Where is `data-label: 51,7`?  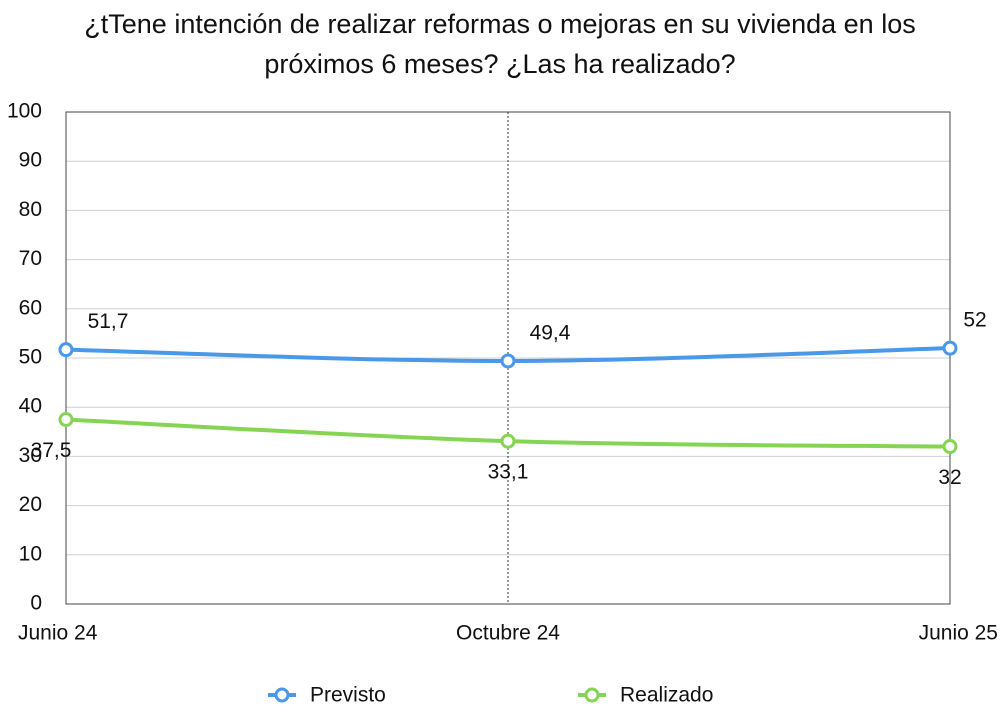
data-label: 51,7 is located at coordinates (108, 321).